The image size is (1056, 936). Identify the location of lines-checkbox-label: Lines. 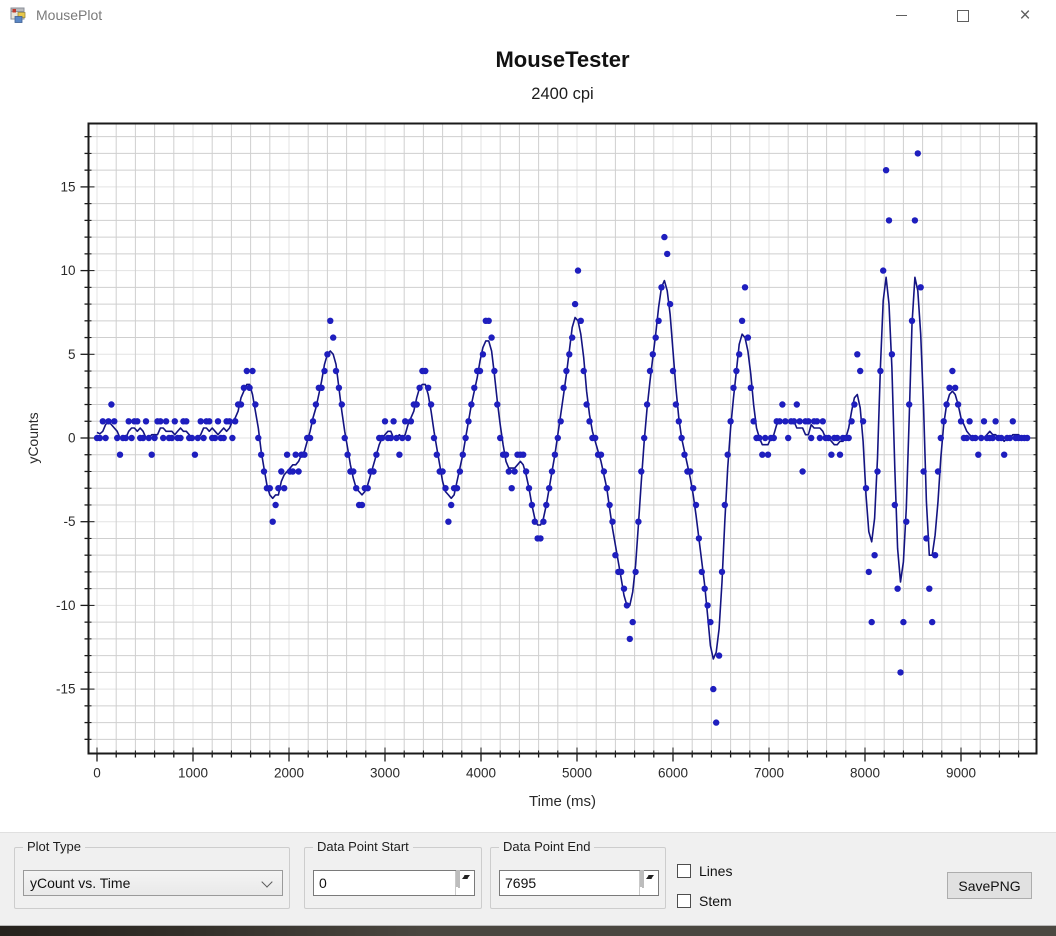
(716, 870).